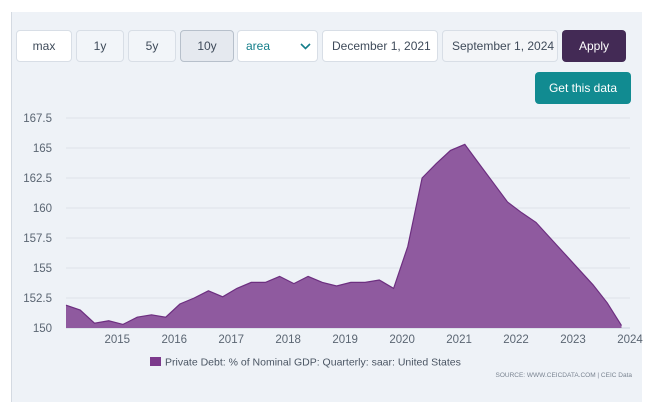 The image size is (652, 405). What do you see at coordinates (258, 46) in the screenshot?
I see `chart-type-select-value: area` at bounding box center [258, 46].